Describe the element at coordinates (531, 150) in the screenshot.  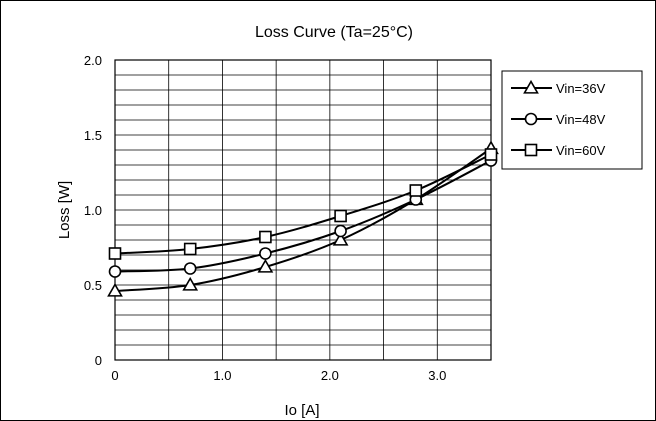
I see `legend-marker-square` at that location.